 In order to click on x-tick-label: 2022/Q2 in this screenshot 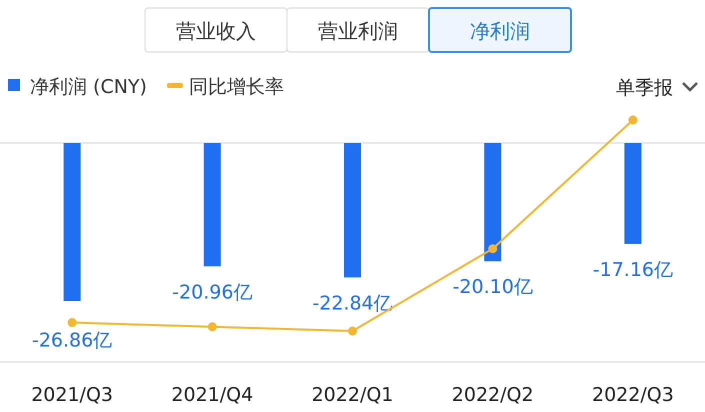, I will do `click(493, 395)`.